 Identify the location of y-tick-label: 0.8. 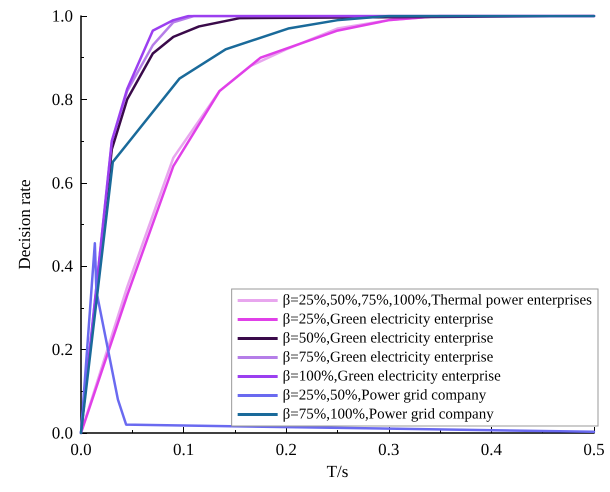
(62, 99).